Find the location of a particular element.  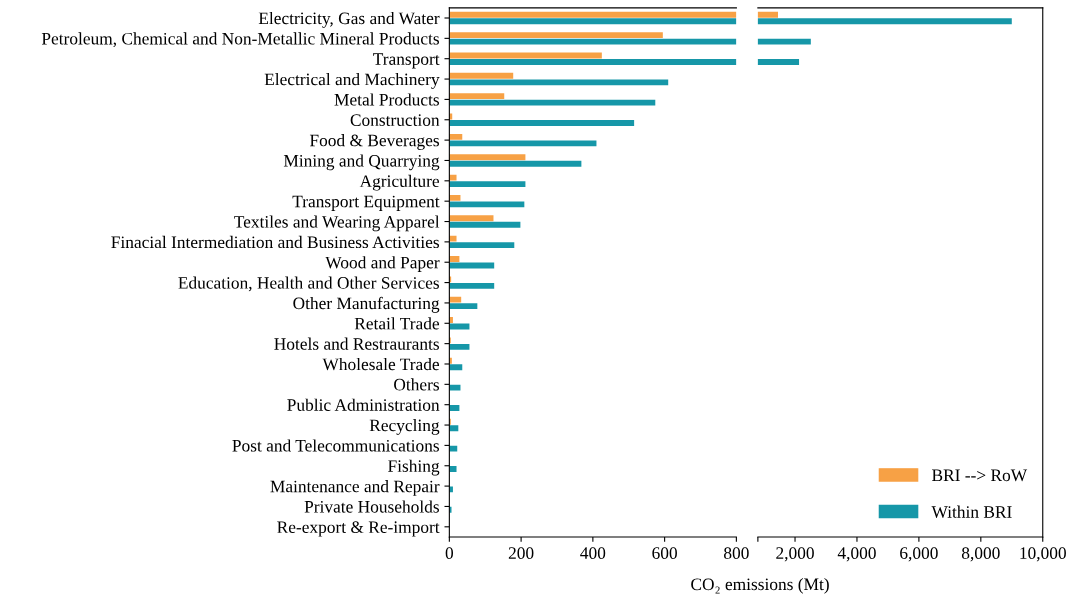

x-axis-title: CO₂ emissions (Mt) is located at coordinates (760, 585).